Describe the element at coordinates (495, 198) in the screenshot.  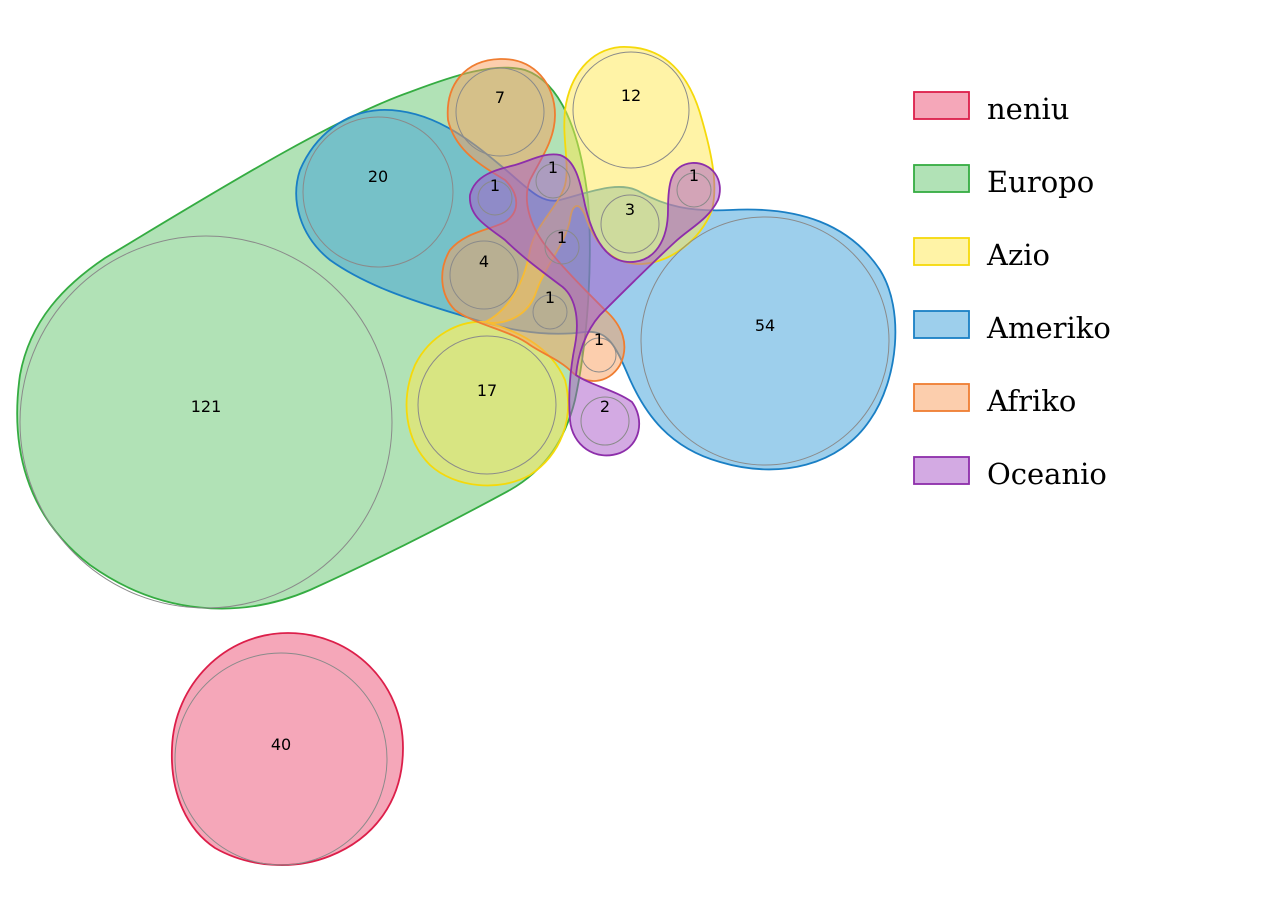
I see `bubble-b1-a` at that location.